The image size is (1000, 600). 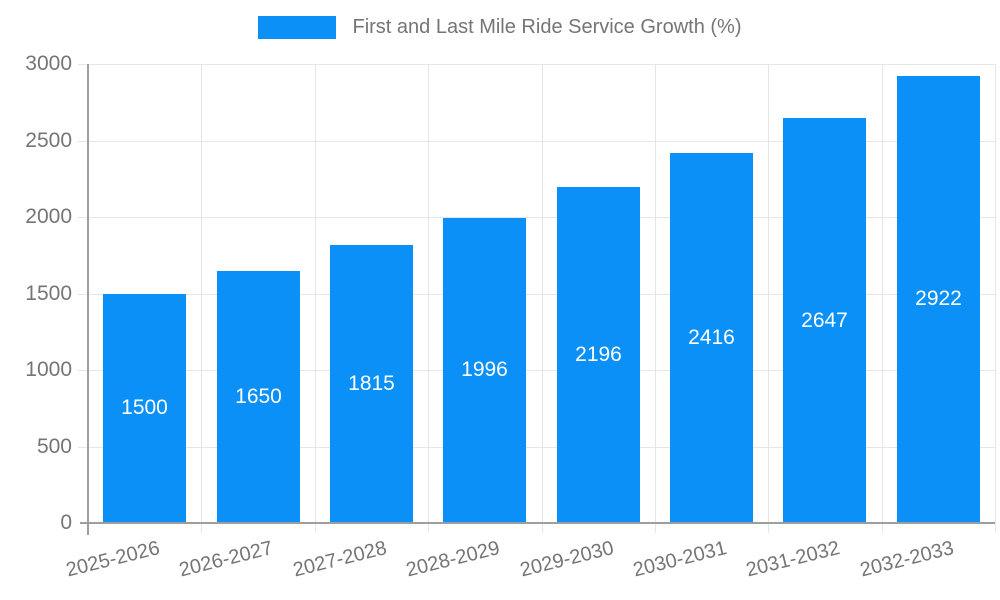 I want to click on x-tick-label: 2027-2028, so click(x=339, y=559).